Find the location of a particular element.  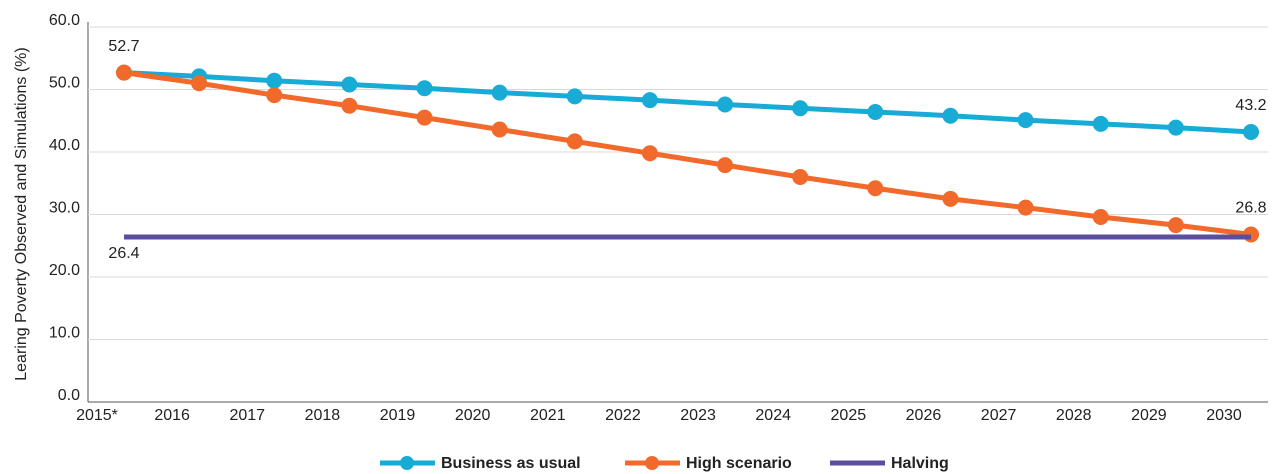

legend-label: Business as usual is located at coordinates (511, 463).